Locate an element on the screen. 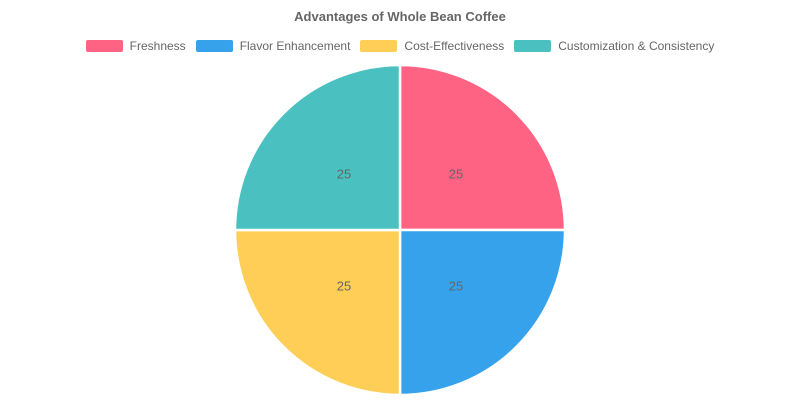 The image size is (800, 400). legend-swatch-flavor-enhancement is located at coordinates (214, 46).